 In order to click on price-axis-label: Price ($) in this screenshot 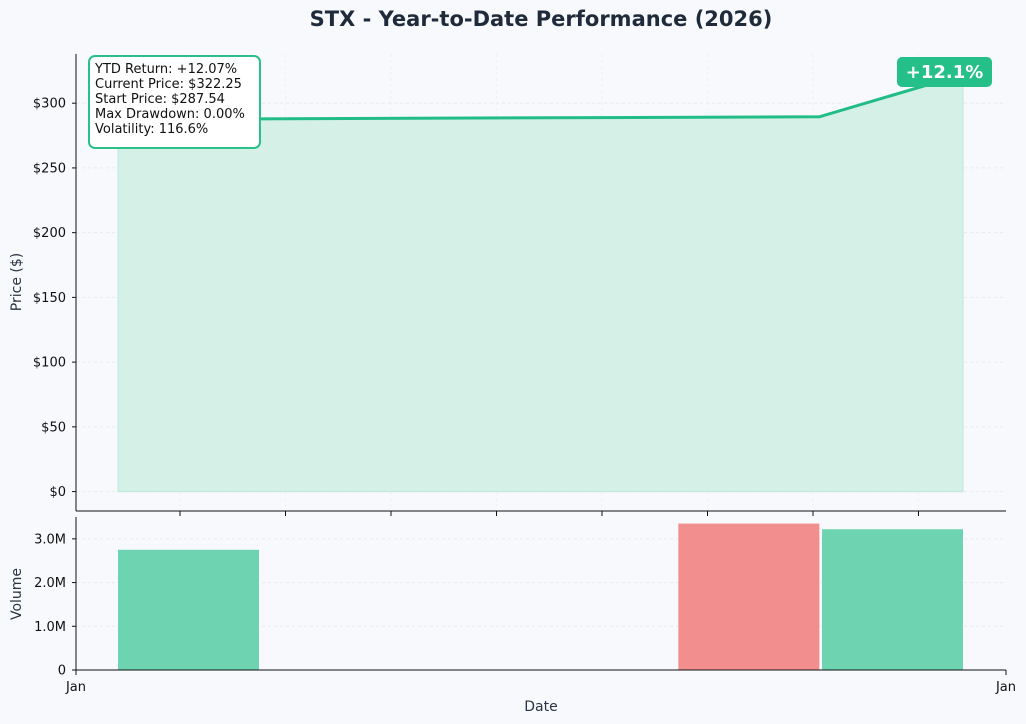, I will do `click(17, 282)`.